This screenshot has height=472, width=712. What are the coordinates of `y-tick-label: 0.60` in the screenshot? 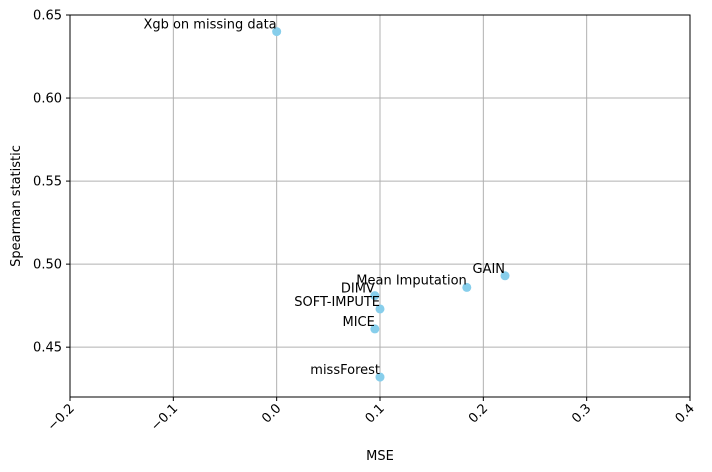 It's located at (47, 99).